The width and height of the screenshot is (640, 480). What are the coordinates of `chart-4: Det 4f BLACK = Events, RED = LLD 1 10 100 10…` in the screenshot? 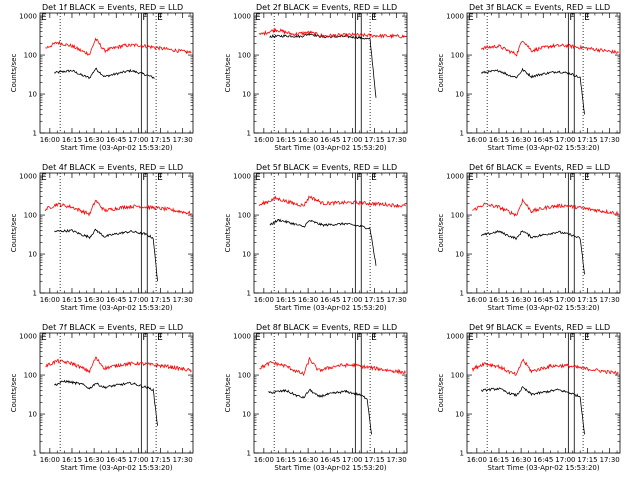 It's located at (102, 237).